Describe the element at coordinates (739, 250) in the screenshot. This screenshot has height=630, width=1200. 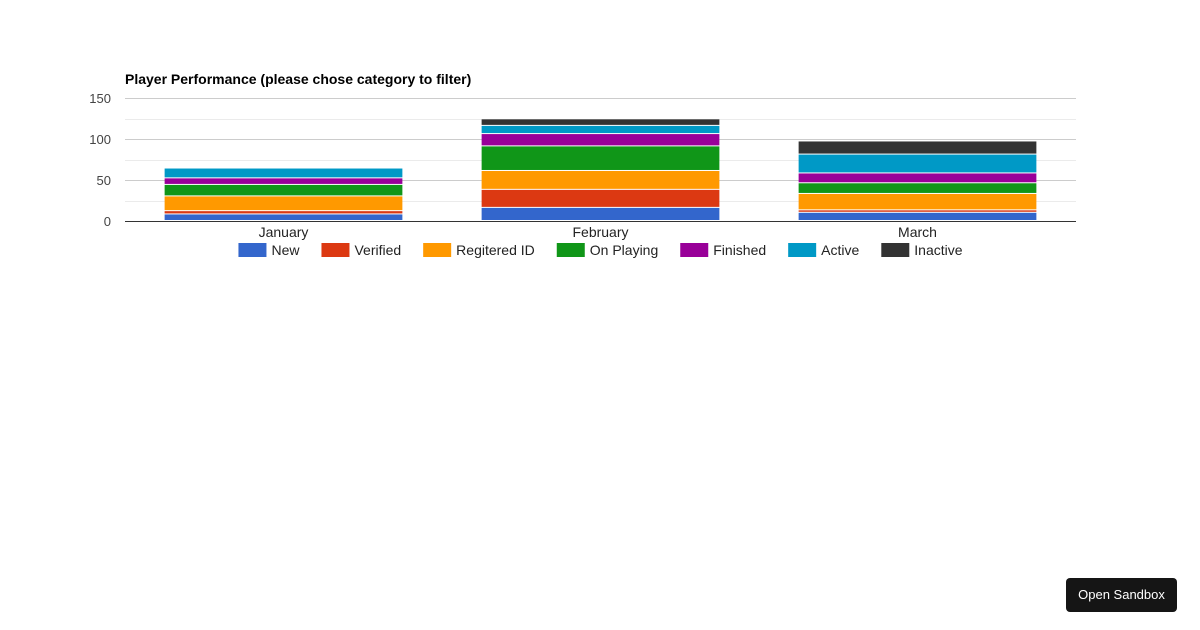
I see `legend-label: Finished` at that location.